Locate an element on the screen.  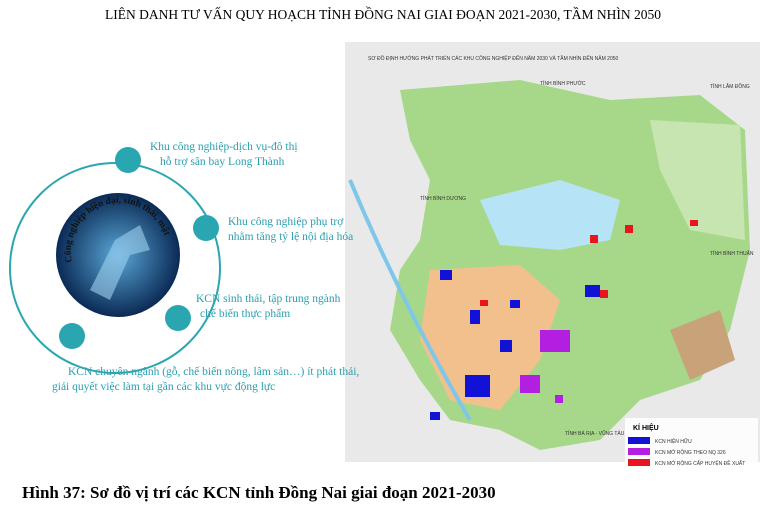
place-label: TỈNH BÌNH THUẬN is located at coordinates (732, 253).